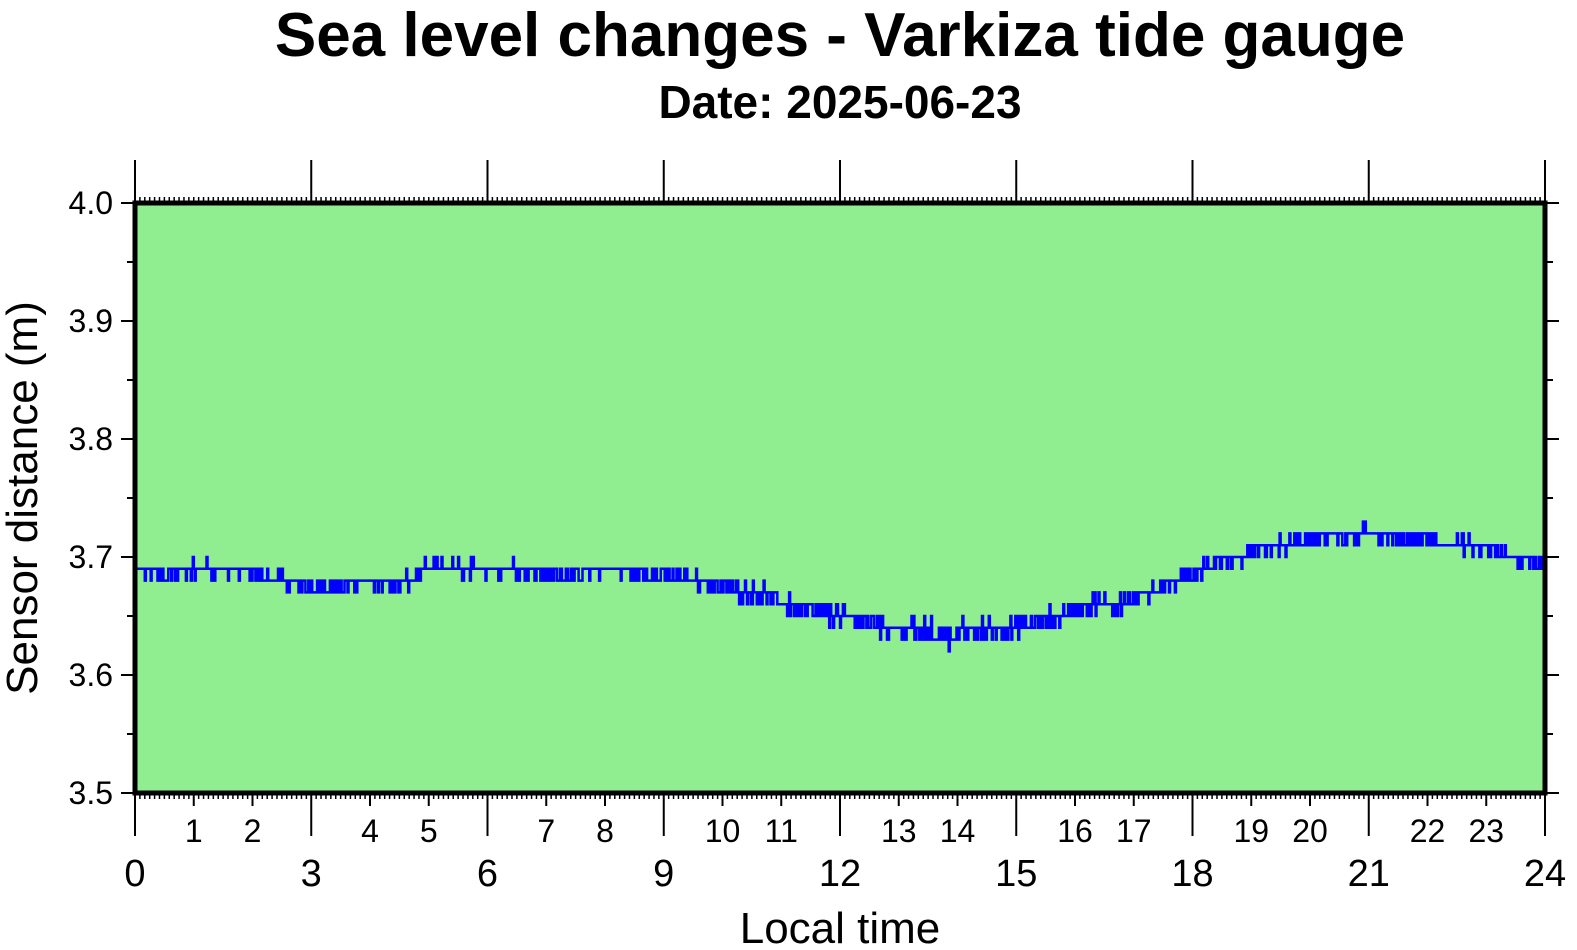 The width and height of the screenshot is (1577, 950). I want to click on y-tick-label: 3.6, so click(91, 675).